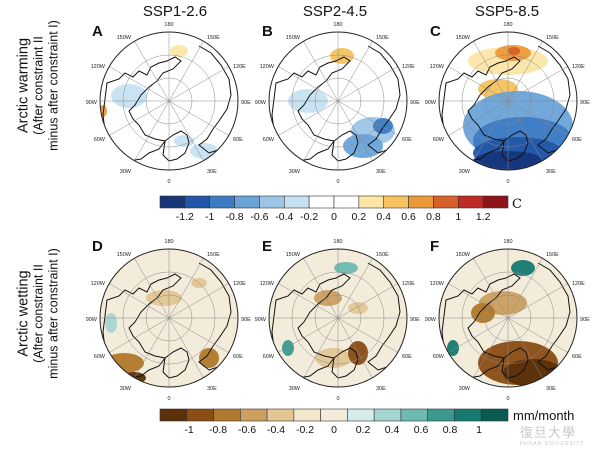 This screenshot has width=599, height=451. What do you see at coordinates (483, 217) in the screenshot?
I see `temperature-tick-label: 1.2` at bounding box center [483, 217].